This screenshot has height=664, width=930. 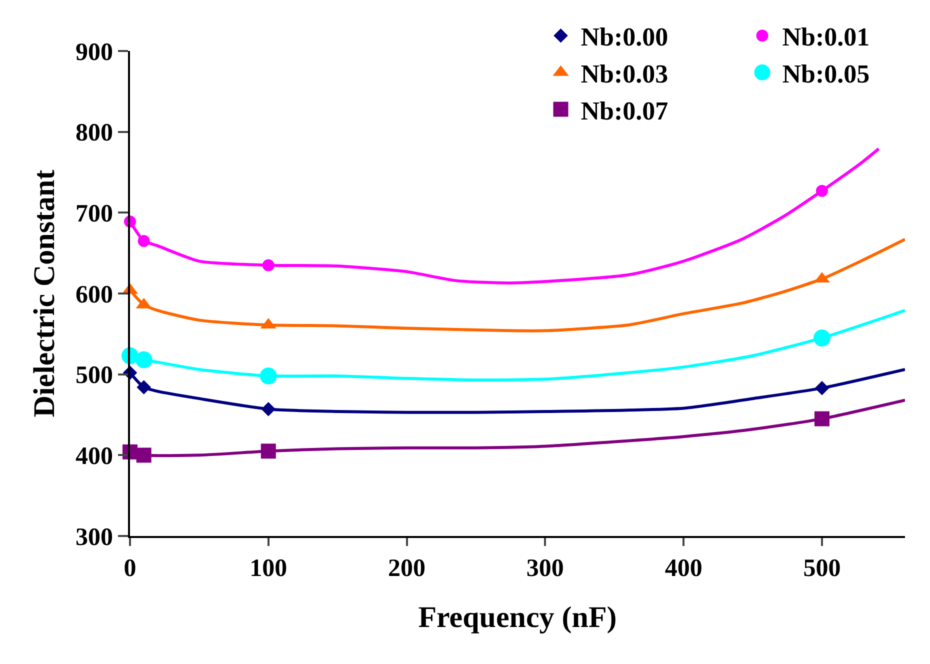 I want to click on y-tick-label: 500, so click(x=94, y=376).